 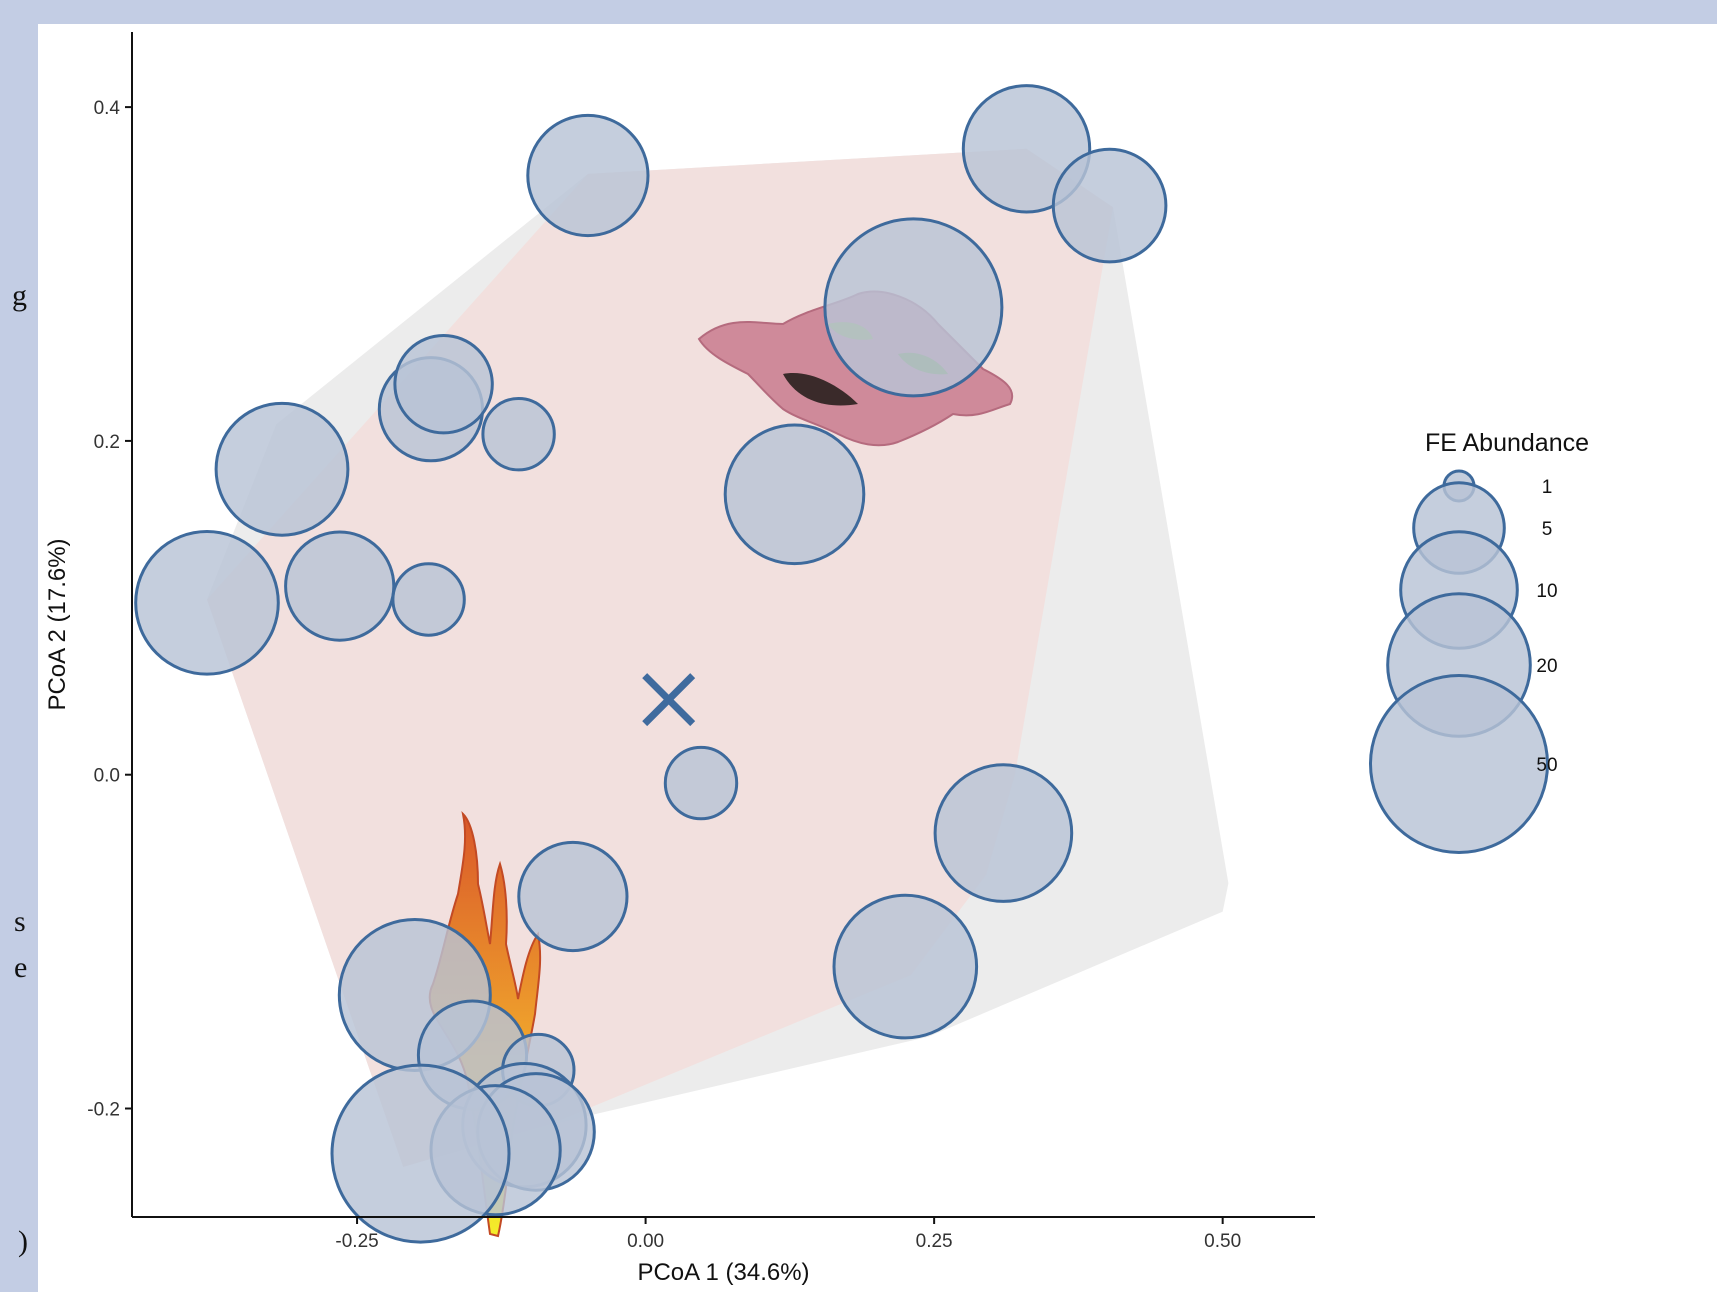 I want to click on y-tick-label: 0.4, so click(x=107, y=108).